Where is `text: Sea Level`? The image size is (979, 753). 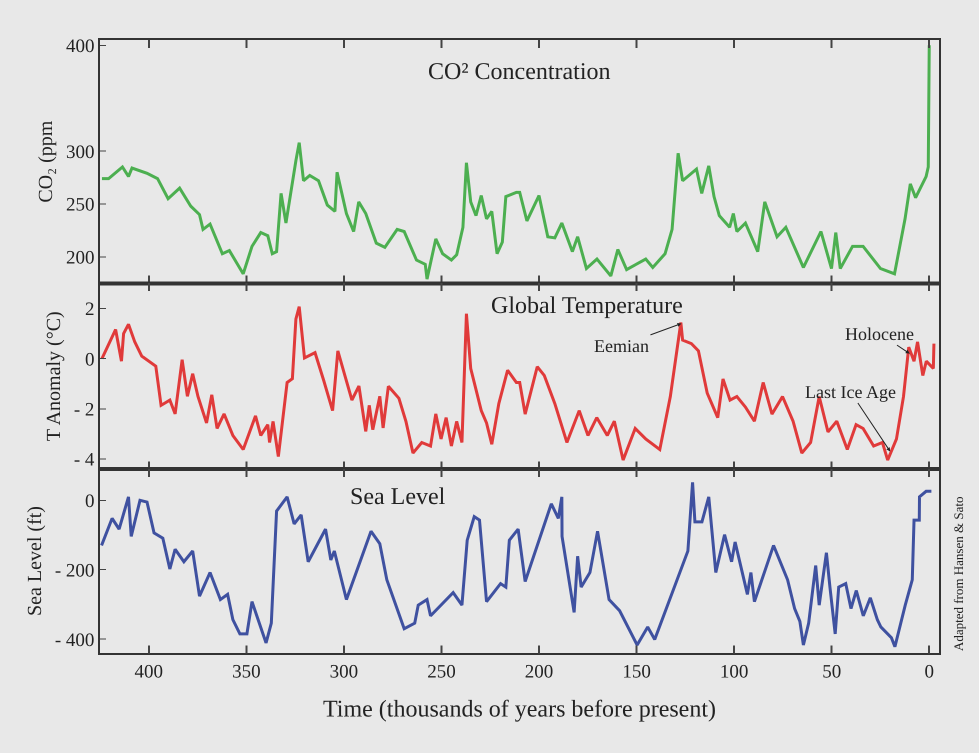 text: Sea Level is located at coordinates (398, 497).